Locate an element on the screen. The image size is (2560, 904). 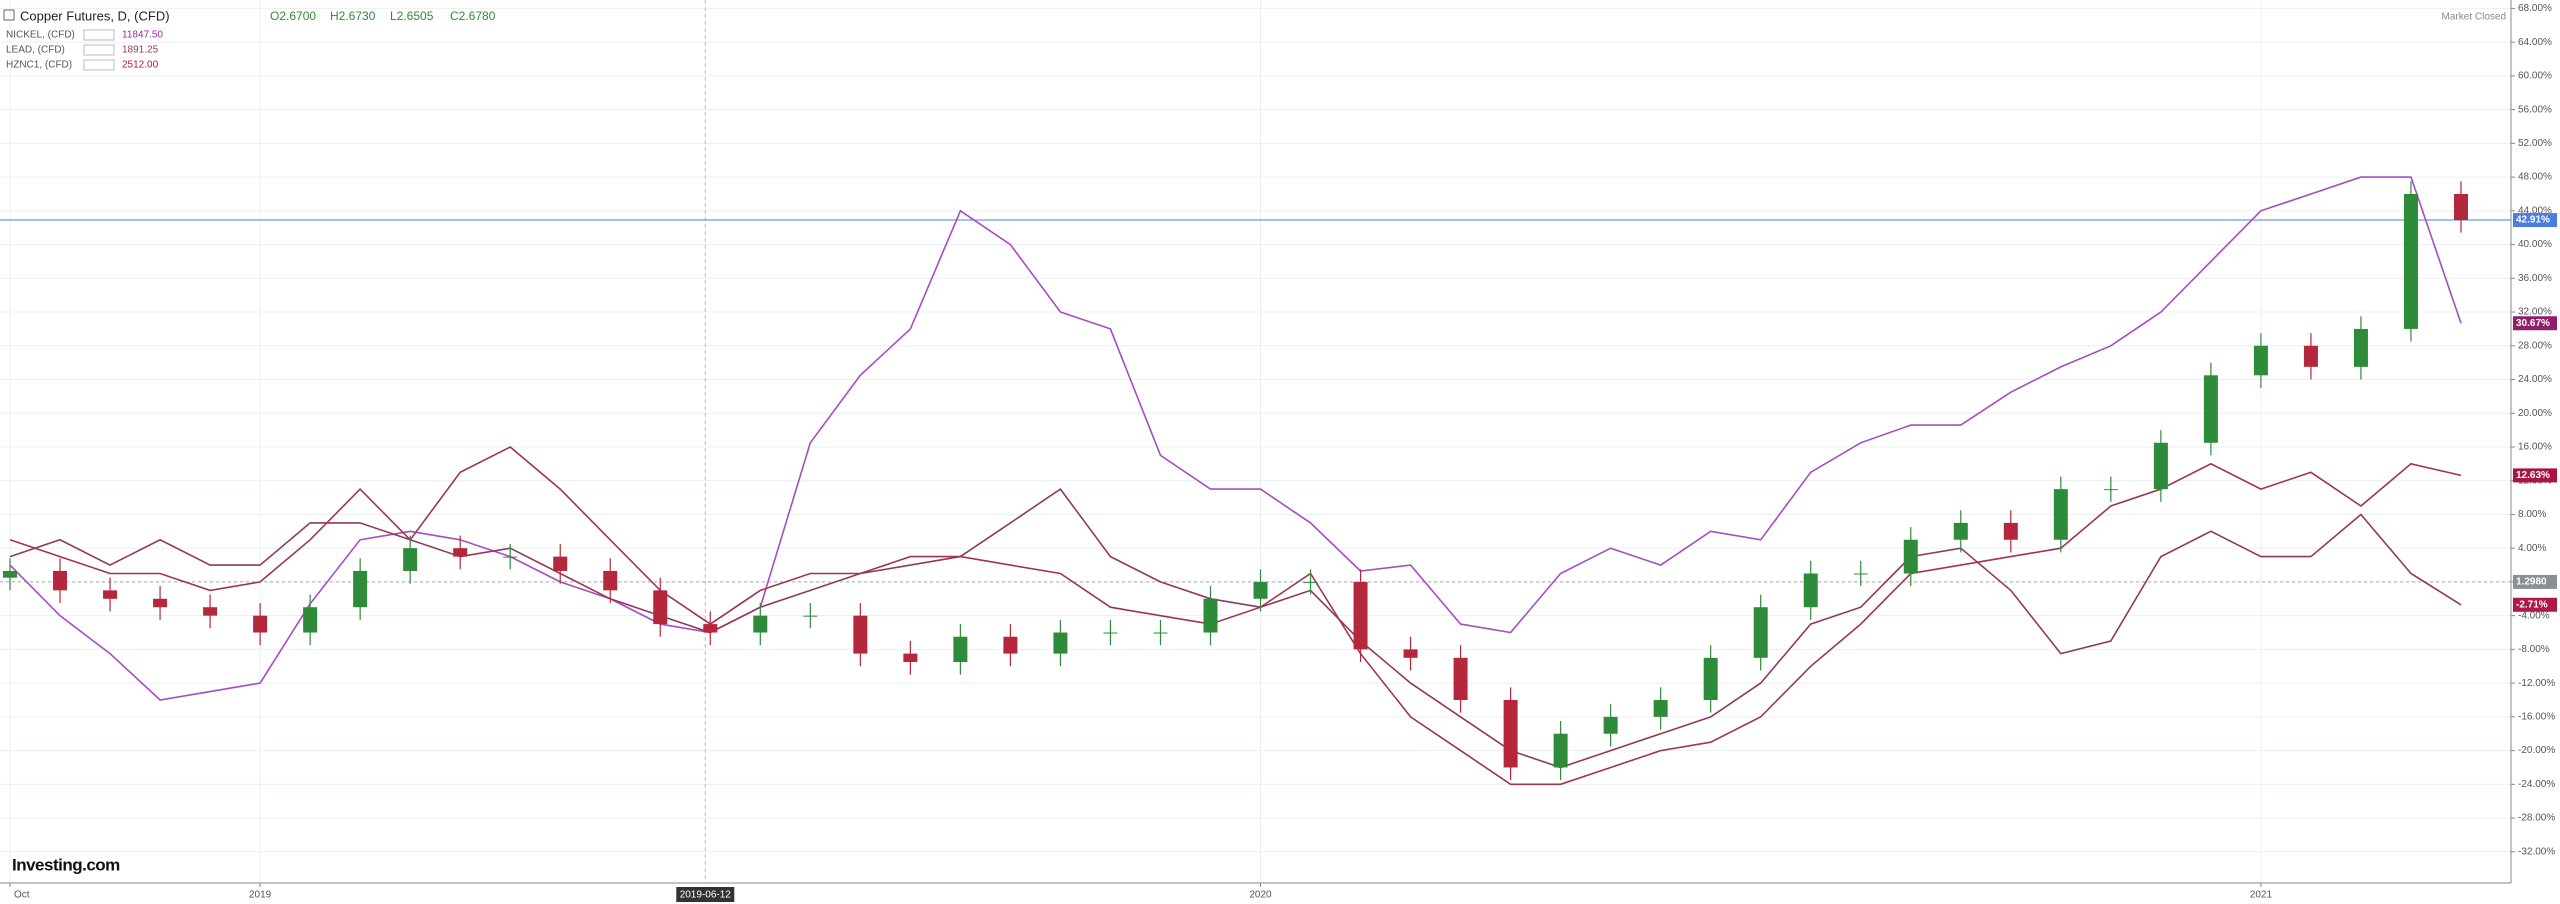
y-tick-label: -28.00% is located at coordinates (2536, 818).